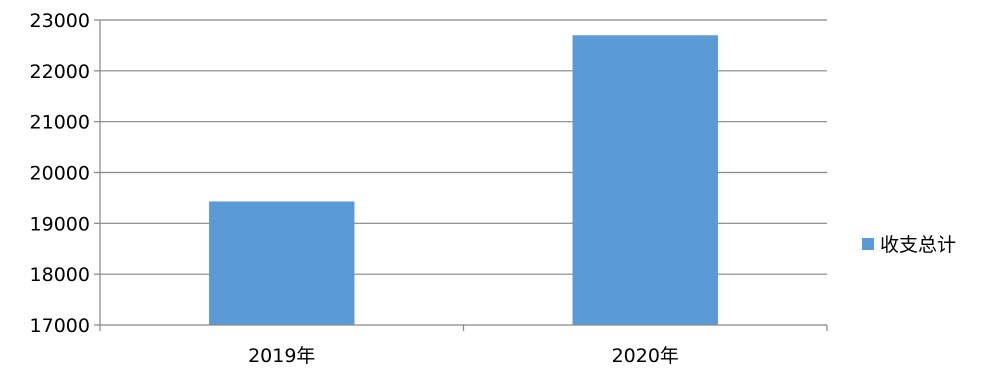 The image size is (989, 371). What do you see at coordinates (645, 180) in the screenshot?
I see `bar-2020年` at bounding box center [645, 180].